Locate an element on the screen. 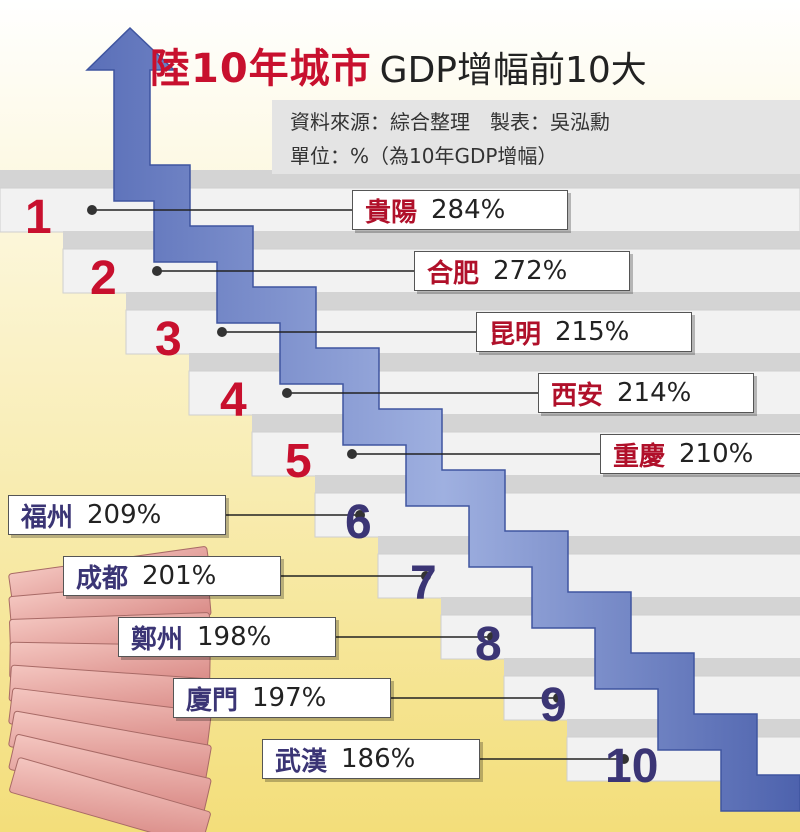  value-label: 201% is located at coordinates (179, 576).